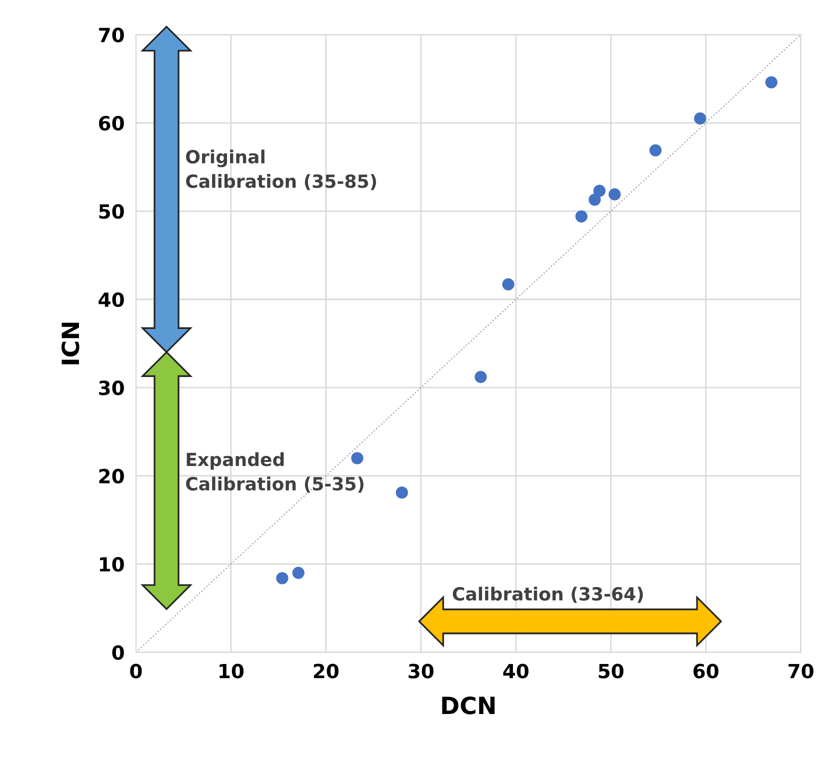 The image size is (829, 771). Describe the element at coordinates (421, 671) in the screenshot. I see `x-tick-label: 30` at that location.